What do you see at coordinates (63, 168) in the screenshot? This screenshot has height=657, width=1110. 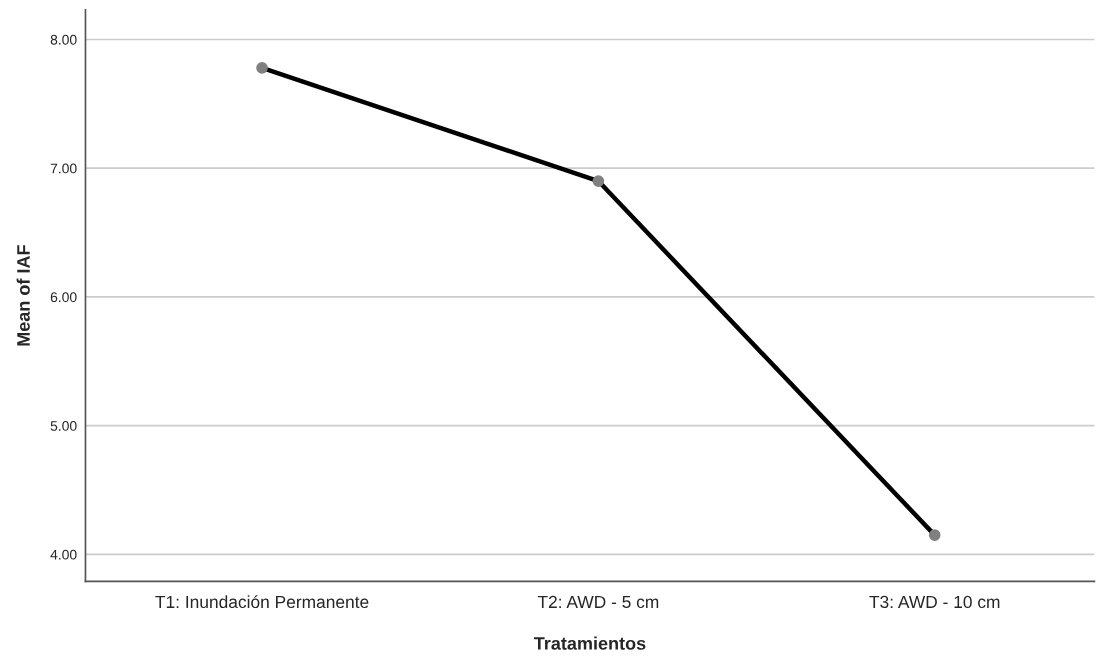 I see `y-tick-label: 7.00` at bounding box center [63, 168].